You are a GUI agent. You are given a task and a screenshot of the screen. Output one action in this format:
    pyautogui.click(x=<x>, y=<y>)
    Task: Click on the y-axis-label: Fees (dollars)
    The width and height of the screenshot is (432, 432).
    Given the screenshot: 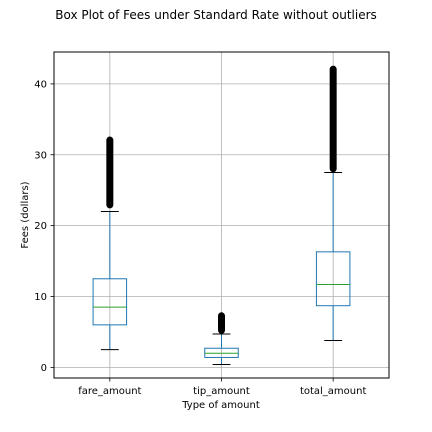 What is the action you would take?
    pyautogui.click(x=25, y=214)
    